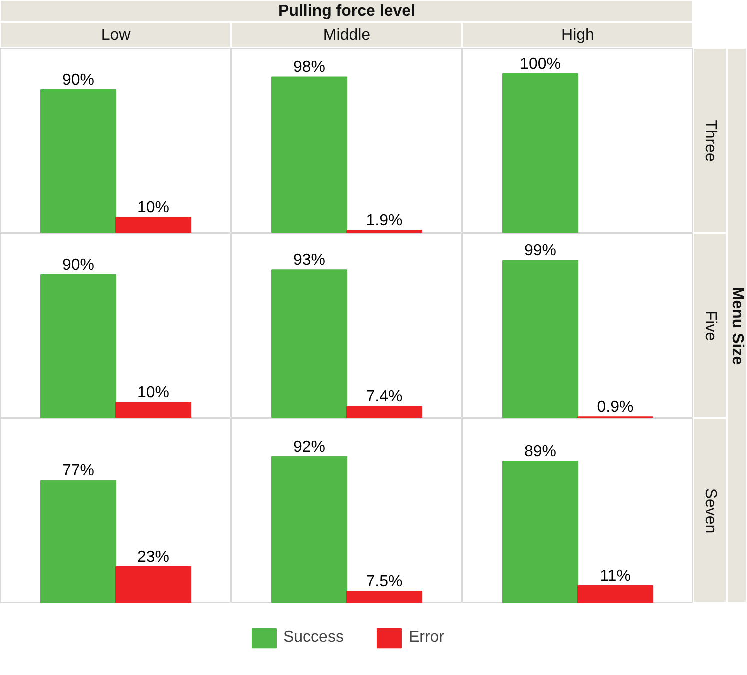 The image size is (747, 675). Describe the element at coordinates (710, 141) in the screenshot. I see `y2-axis-title: Three` at that location.